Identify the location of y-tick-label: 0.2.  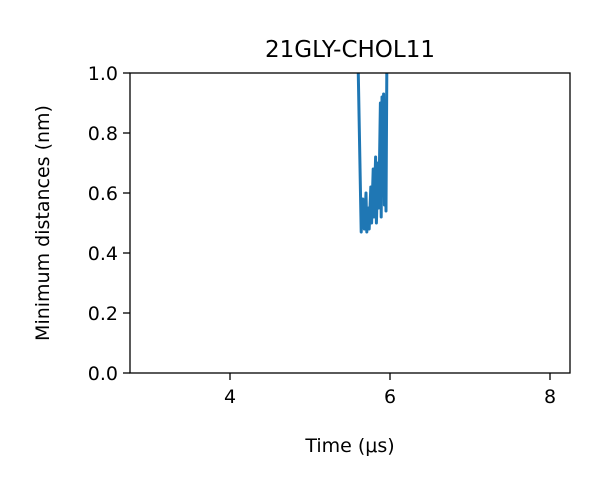
(103, 314).